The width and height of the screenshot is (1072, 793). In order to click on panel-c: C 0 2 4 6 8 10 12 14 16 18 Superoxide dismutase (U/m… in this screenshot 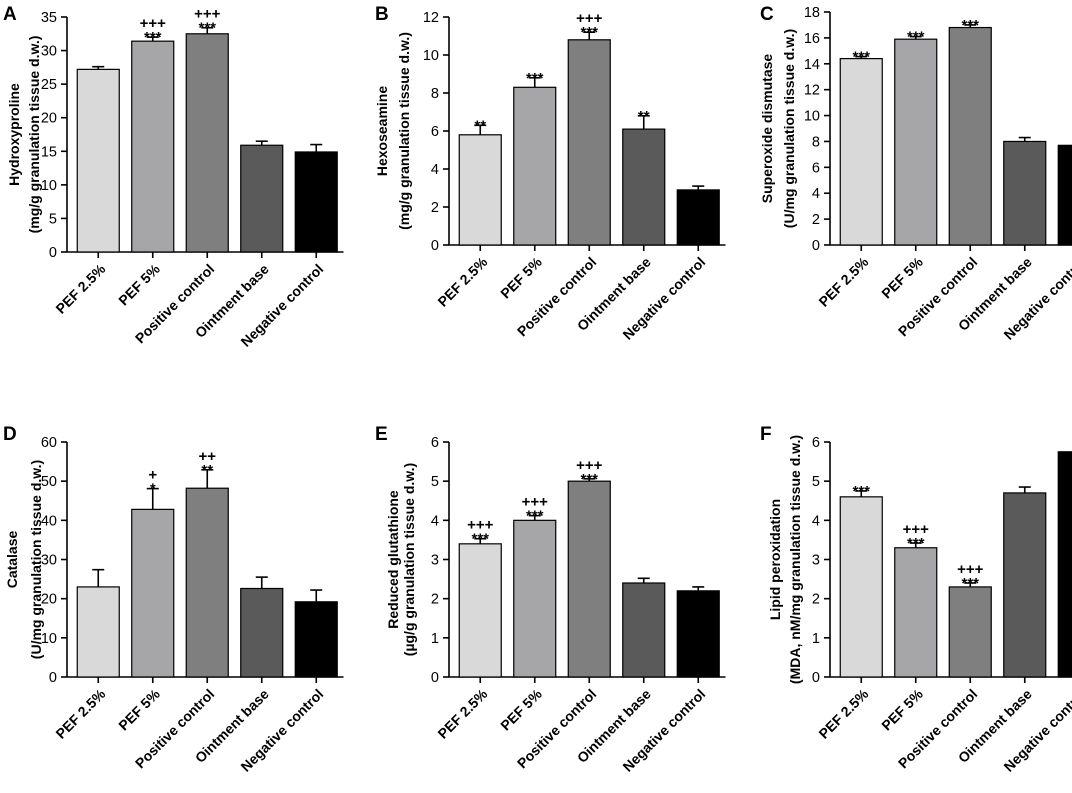, I will do `click(915, 173)`.